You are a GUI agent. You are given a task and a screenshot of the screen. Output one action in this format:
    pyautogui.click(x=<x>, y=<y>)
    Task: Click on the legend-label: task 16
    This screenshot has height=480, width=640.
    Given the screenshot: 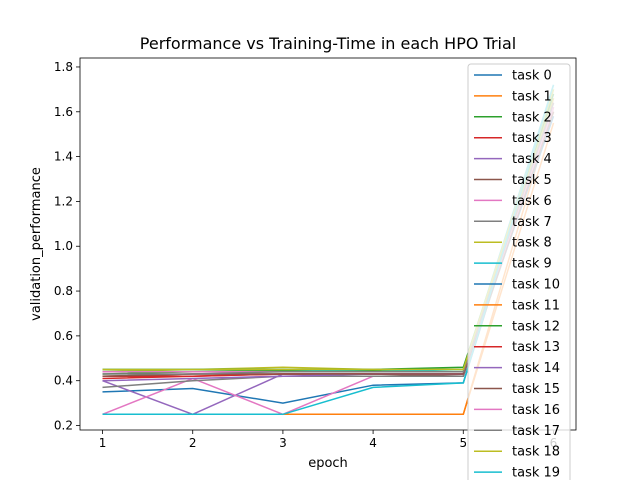 What is the action you would take?
    pyautogui.click(x=536, y=410)
    